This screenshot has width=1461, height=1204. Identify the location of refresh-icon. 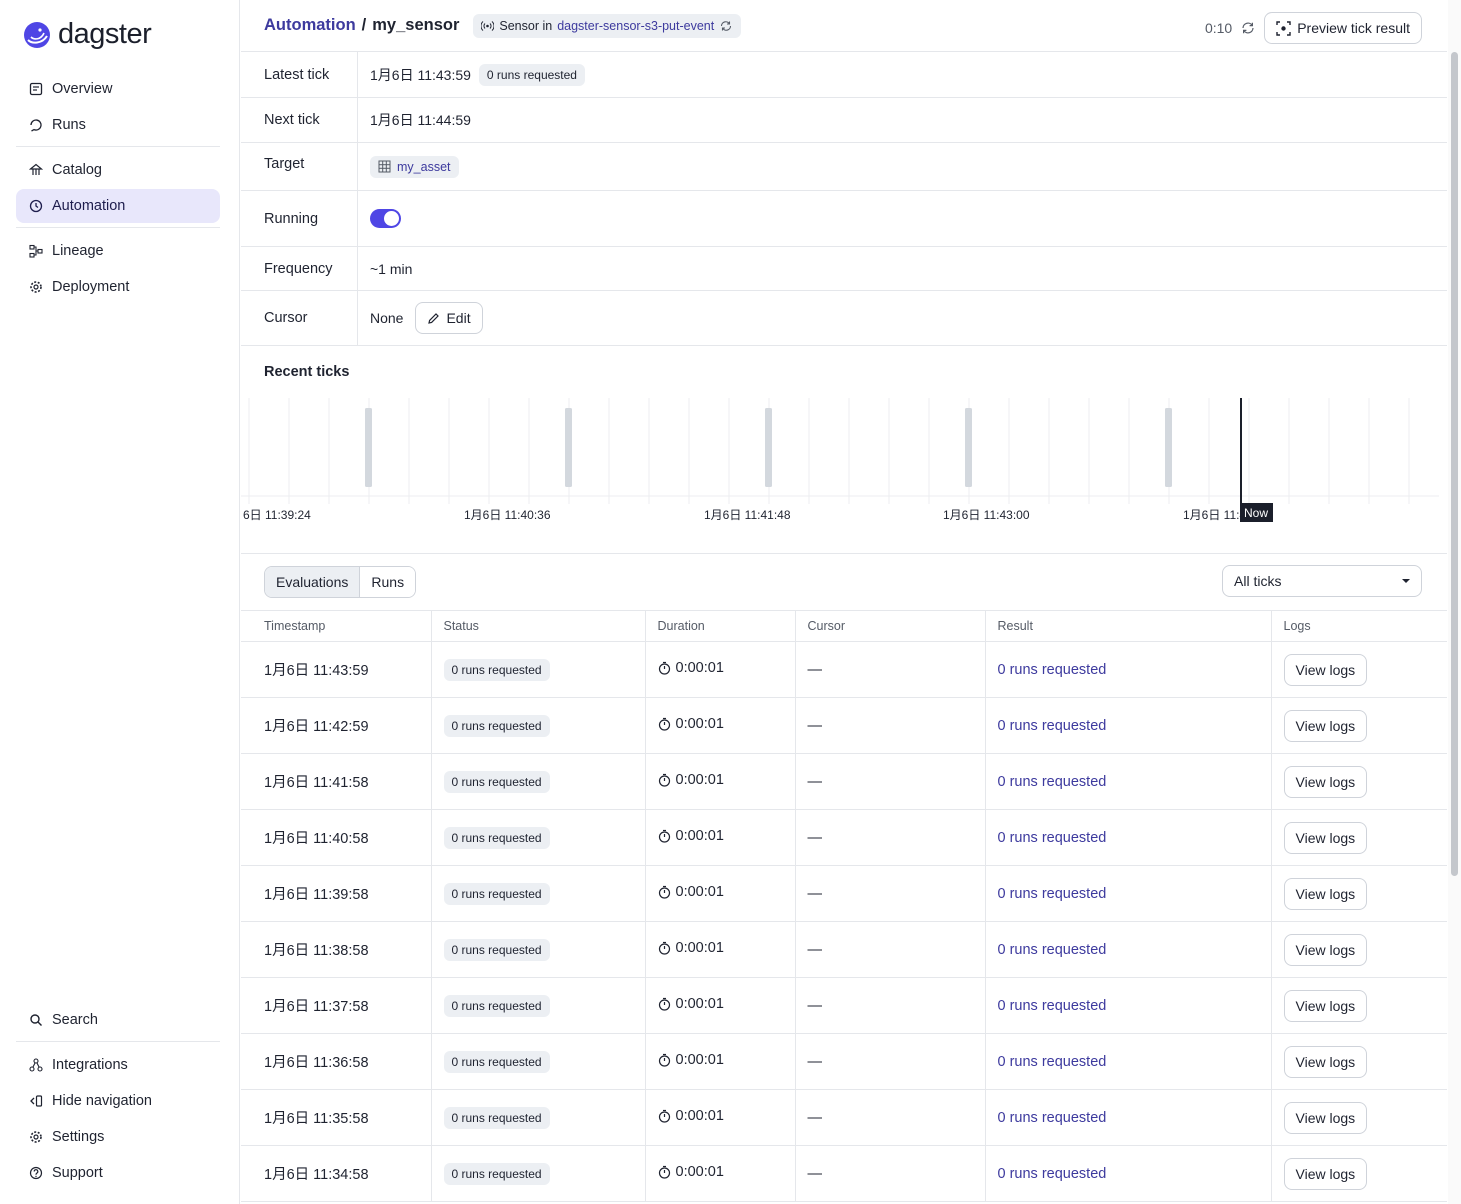
(1248, 28).